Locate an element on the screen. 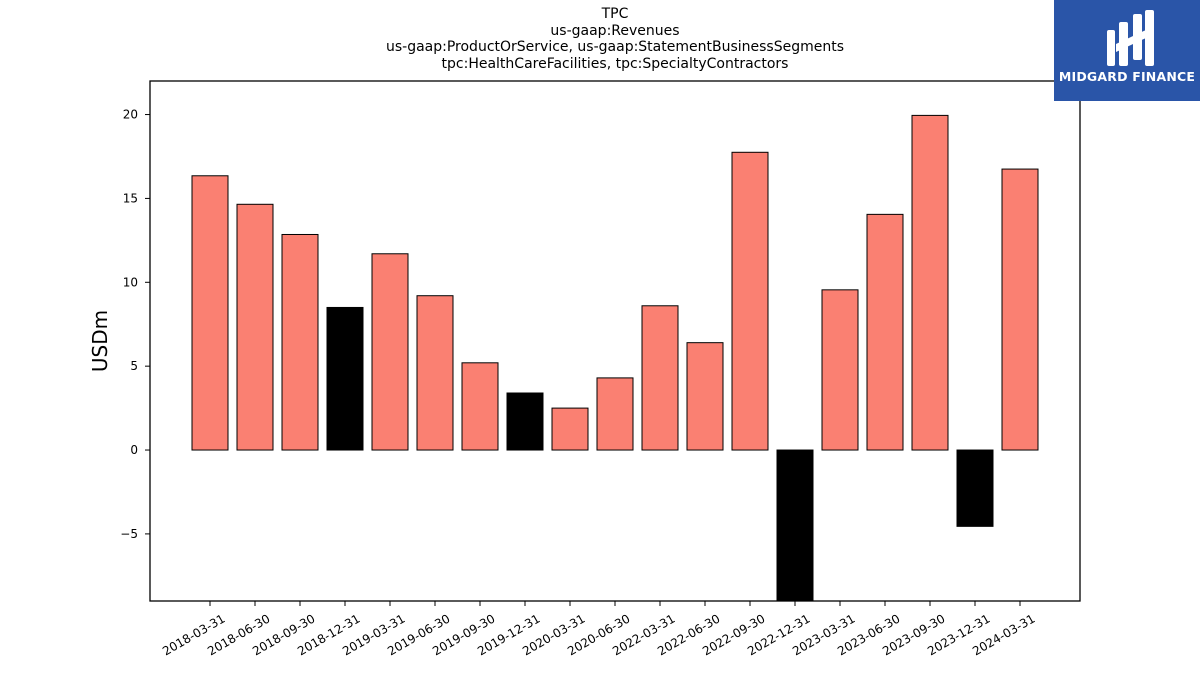 This screenshot has width=1200, height=675. y-axis-label: USDm is located at coordinates (100, 341).